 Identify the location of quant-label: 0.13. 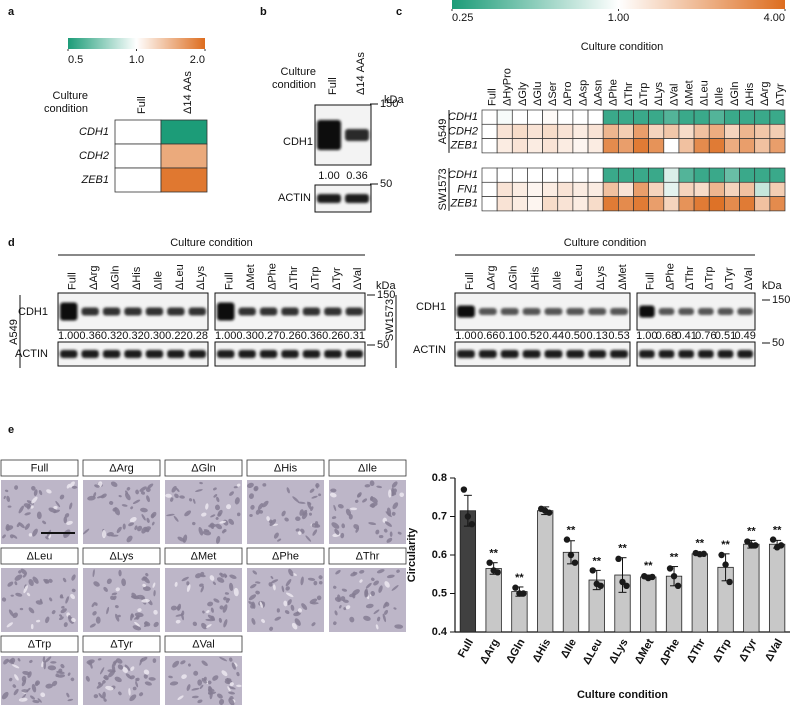
(596, 336).